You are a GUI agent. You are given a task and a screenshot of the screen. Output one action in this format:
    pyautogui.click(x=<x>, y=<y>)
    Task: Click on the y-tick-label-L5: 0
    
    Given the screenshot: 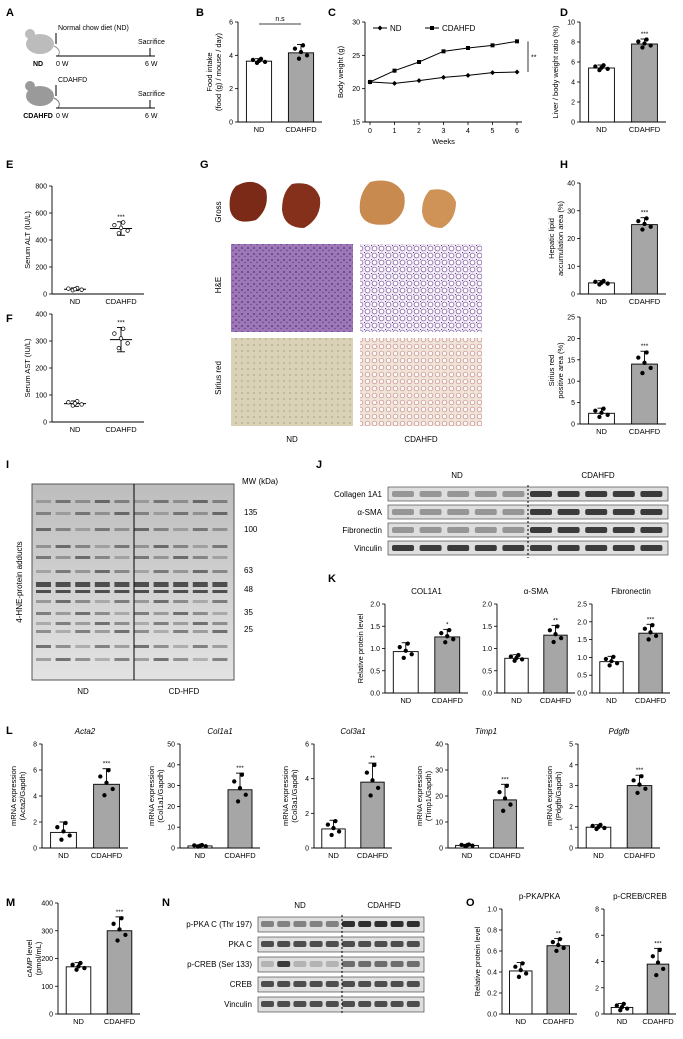 What is the action you would take?
    pyautogui.click(x=571, y=849)
    